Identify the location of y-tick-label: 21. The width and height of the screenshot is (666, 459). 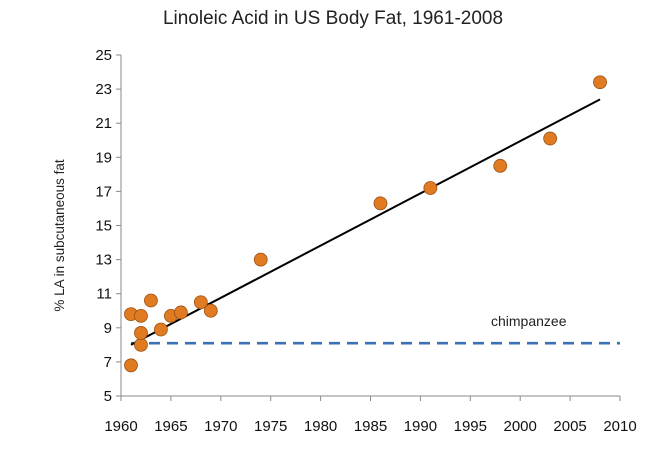
(103, 123).